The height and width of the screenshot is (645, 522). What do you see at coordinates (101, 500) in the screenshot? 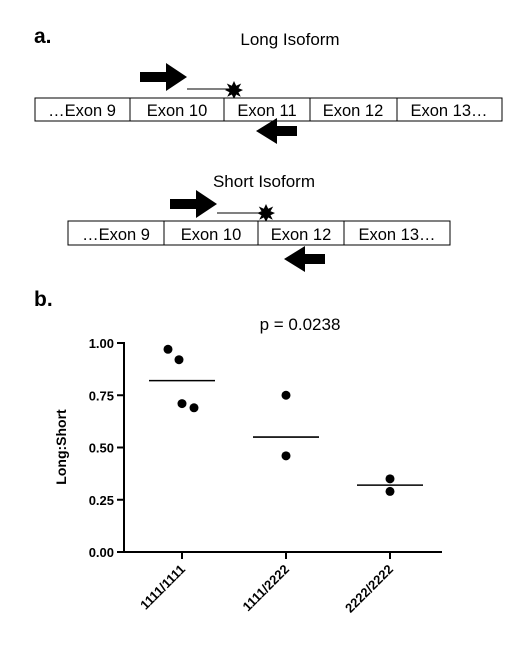
I see `y-tick-label: 0.25` at bounding box center [101, 500].